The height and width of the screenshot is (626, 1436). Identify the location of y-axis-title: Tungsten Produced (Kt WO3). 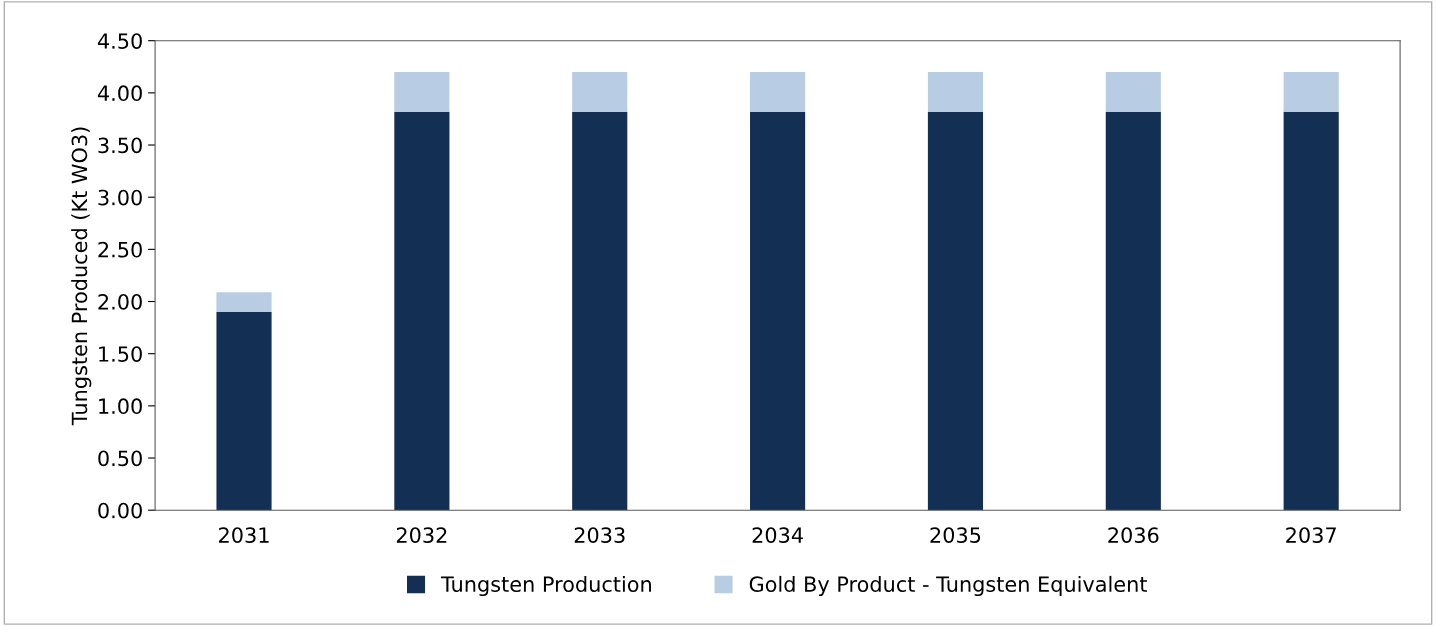
(81, 276).